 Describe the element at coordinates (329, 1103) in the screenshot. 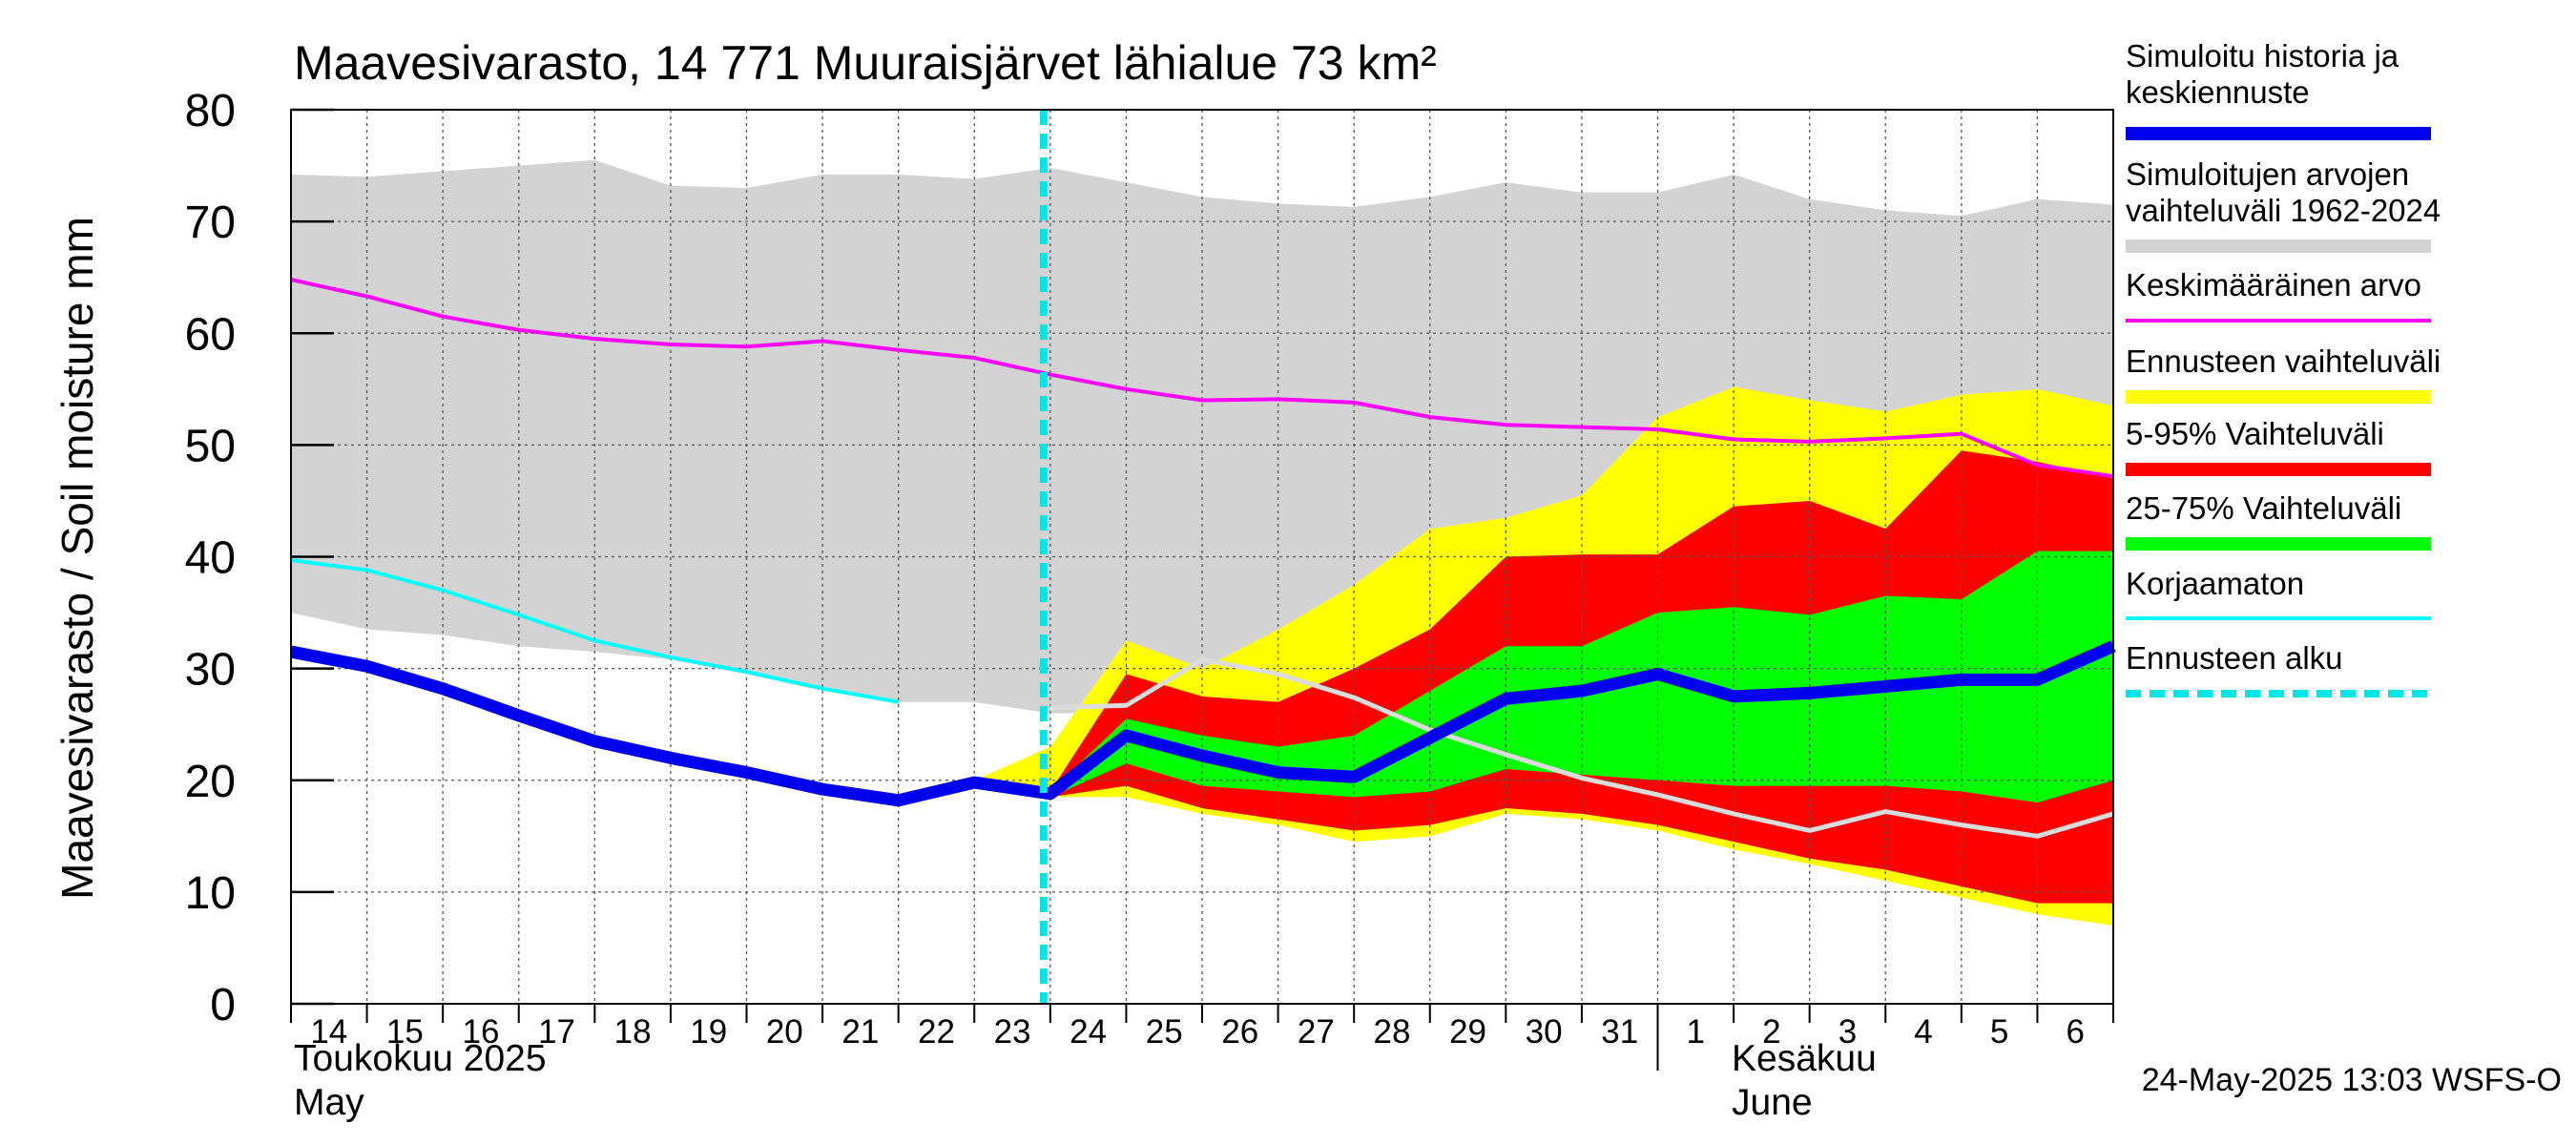

I see `month-label-en: May` at that location.